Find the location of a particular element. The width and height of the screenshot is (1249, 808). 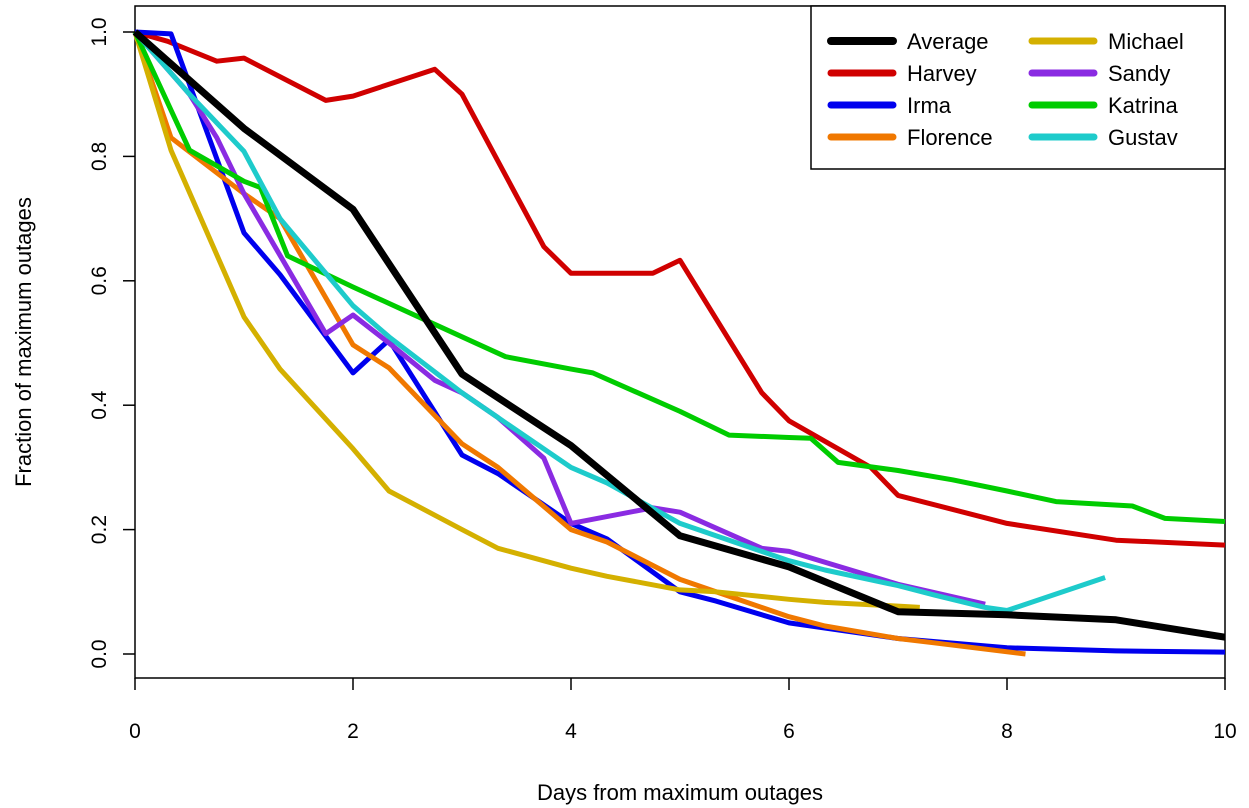

x-tick-label-0: 0 is located at coordinates (135, 731).